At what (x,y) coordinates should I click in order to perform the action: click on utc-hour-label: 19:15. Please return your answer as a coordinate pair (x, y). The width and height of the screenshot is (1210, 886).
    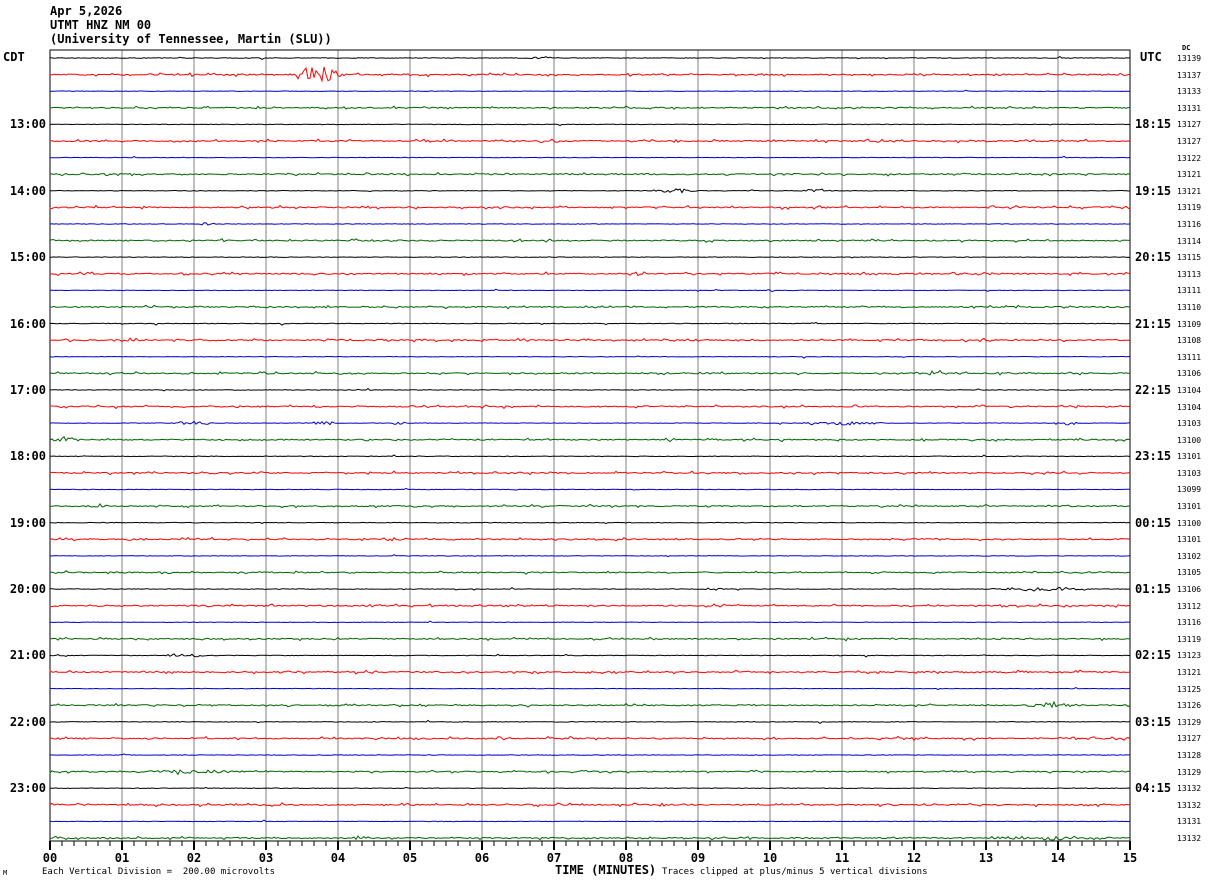
    Looking at the image, I should click on (1153, 191).